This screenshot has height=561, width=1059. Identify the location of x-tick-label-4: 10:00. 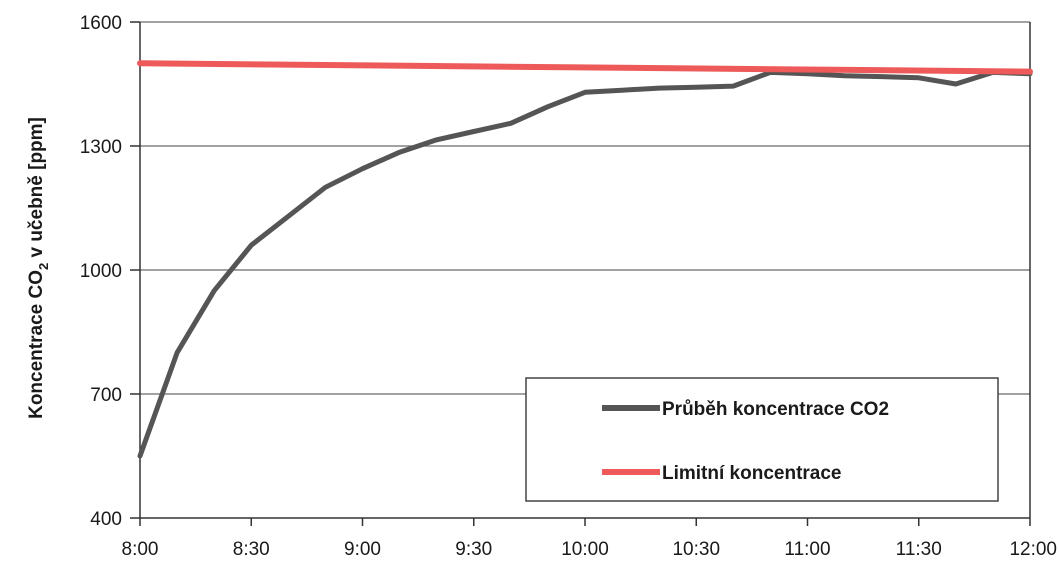
(585, 549).